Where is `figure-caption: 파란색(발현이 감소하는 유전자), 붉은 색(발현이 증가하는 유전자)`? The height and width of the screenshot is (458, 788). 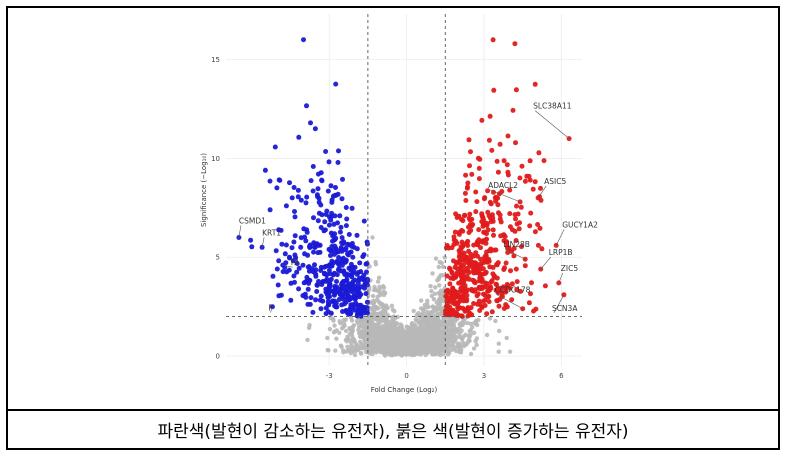 figure-caption: 파란색(발현이 감소하는 유전자), 붉은 색(발현이 증가하는 유전자) is located at coordinates (393, 432).